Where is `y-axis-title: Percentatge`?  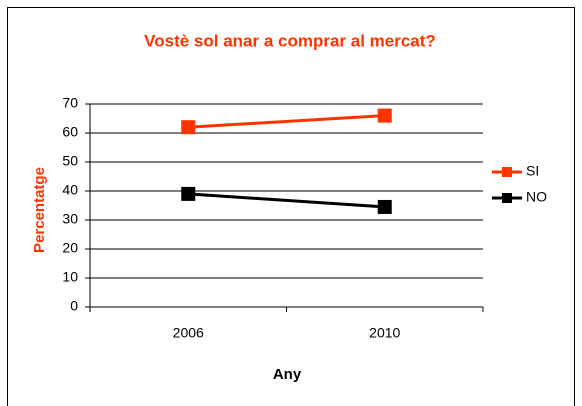
y-axis-title: Percentatge is located at coordinates (39, 210).